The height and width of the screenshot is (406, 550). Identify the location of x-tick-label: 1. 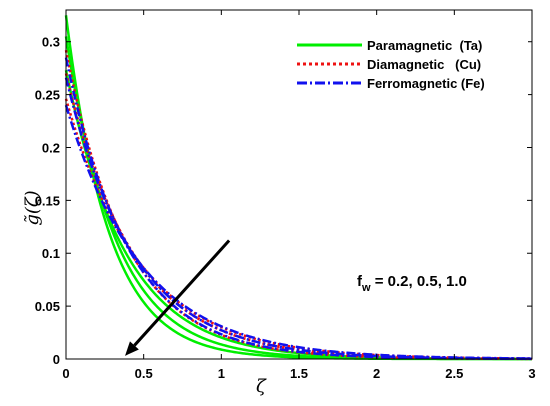
(221, 373).